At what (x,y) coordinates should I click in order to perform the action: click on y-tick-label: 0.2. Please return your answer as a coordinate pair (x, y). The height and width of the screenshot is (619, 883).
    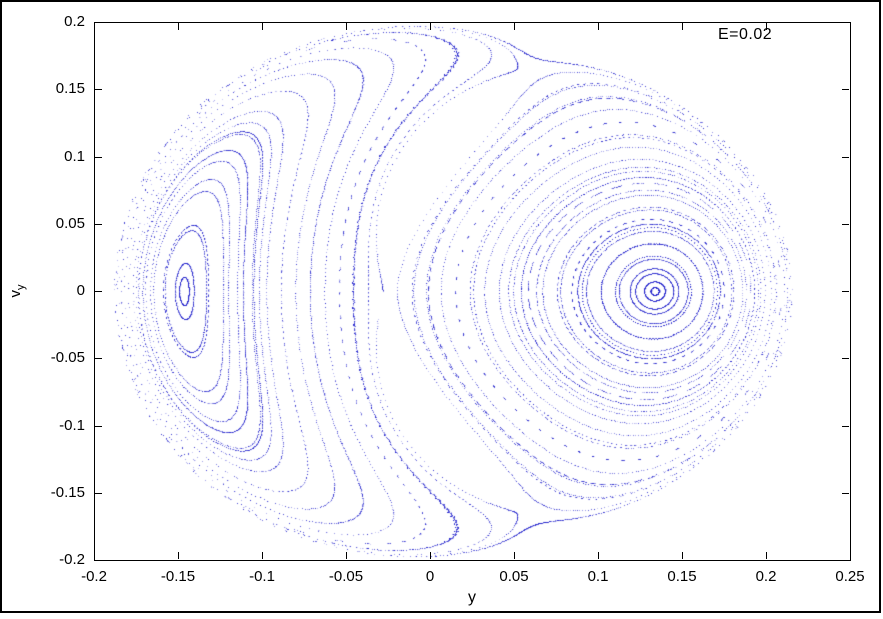
    Looking at the image, I should click on (74, 22).